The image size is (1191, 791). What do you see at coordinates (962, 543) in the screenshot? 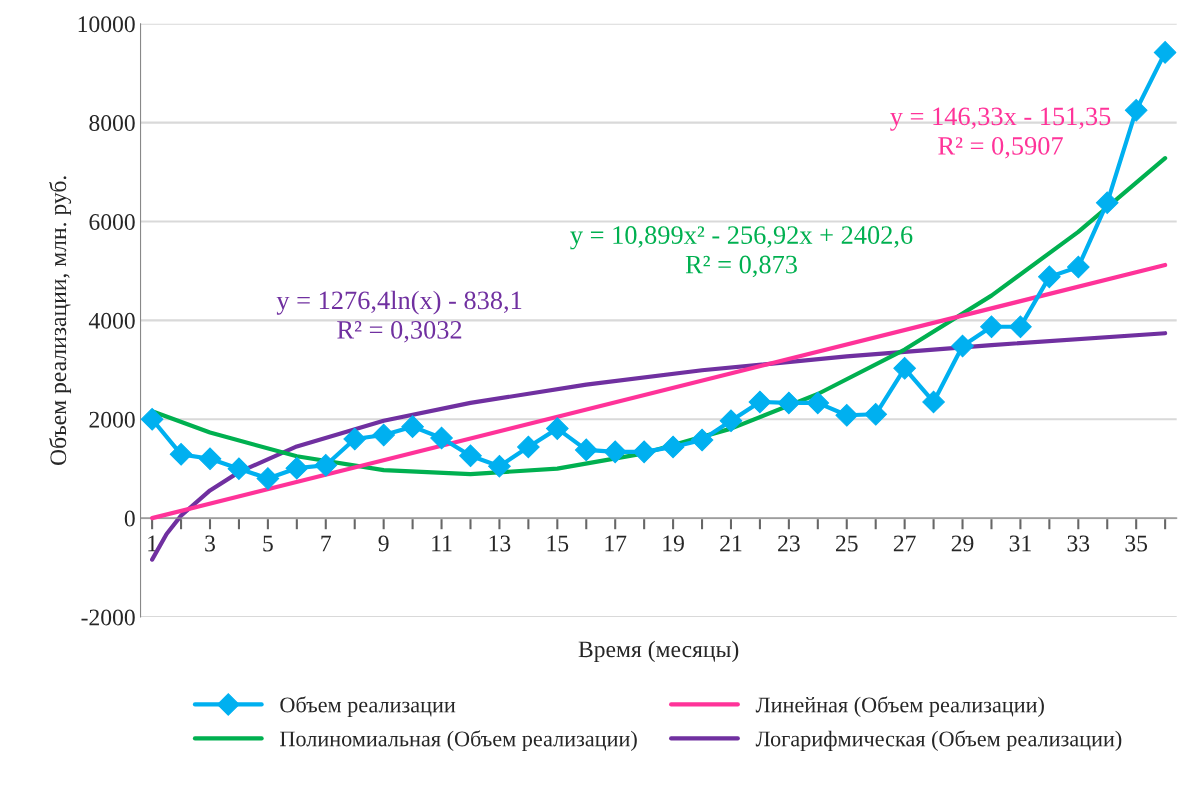
I see `x-tick-label: 29` at bounding box center [962, 543].